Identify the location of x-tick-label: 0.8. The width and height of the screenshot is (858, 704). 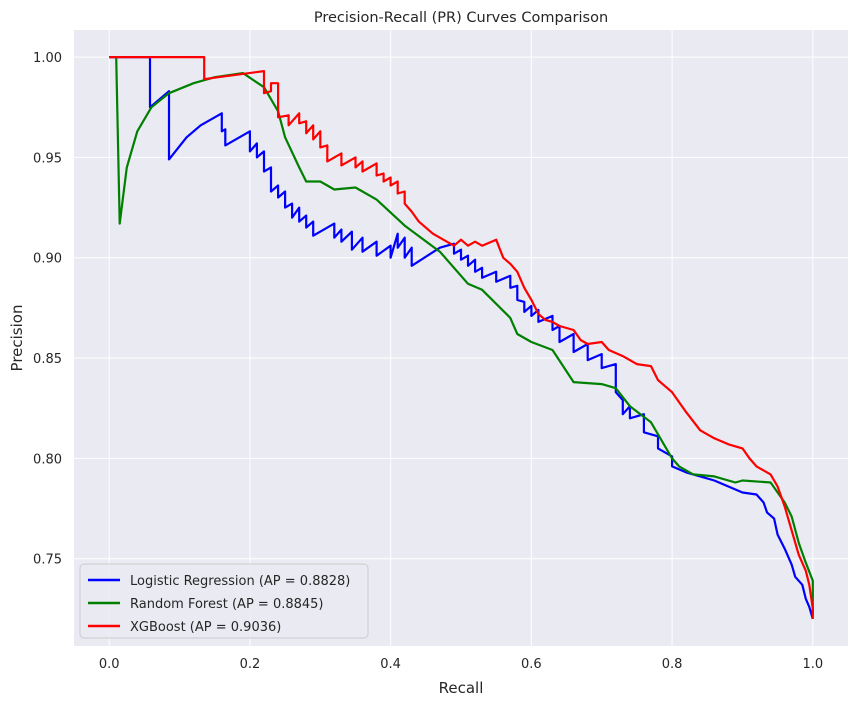
(672, 664).